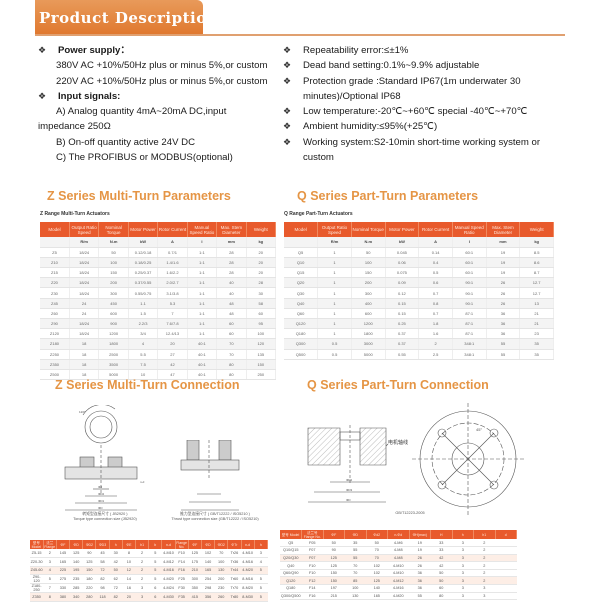 This screenshot has height=602, width=600. What do you see at coordinates (231, 334) in the screenshot?
I see `table-cell: 60` at bounding box center [231, 334].